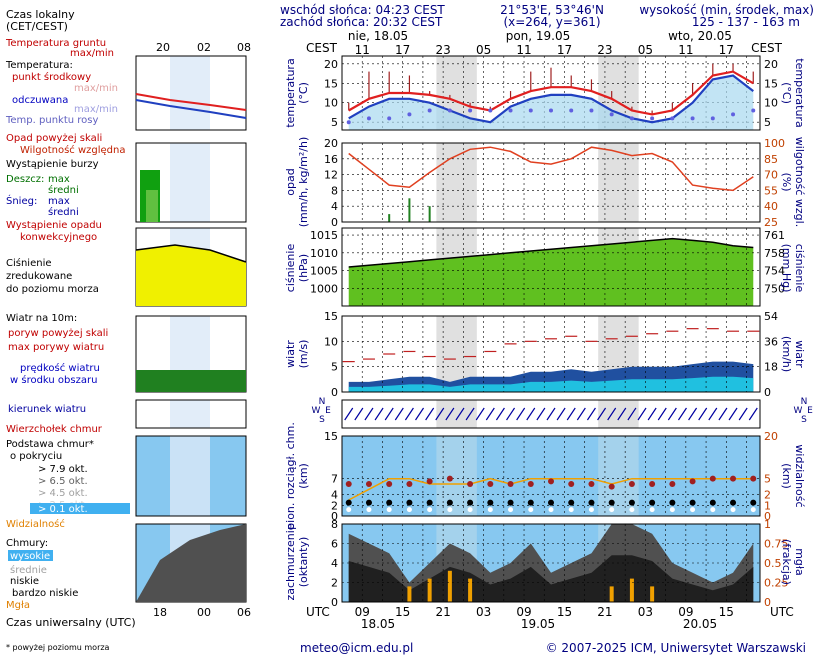  What do you see at coordinates (58, 237) in the screenshot?
I see `legend-conv-2: konwekcyjnego` at bounding box center [58, 237].